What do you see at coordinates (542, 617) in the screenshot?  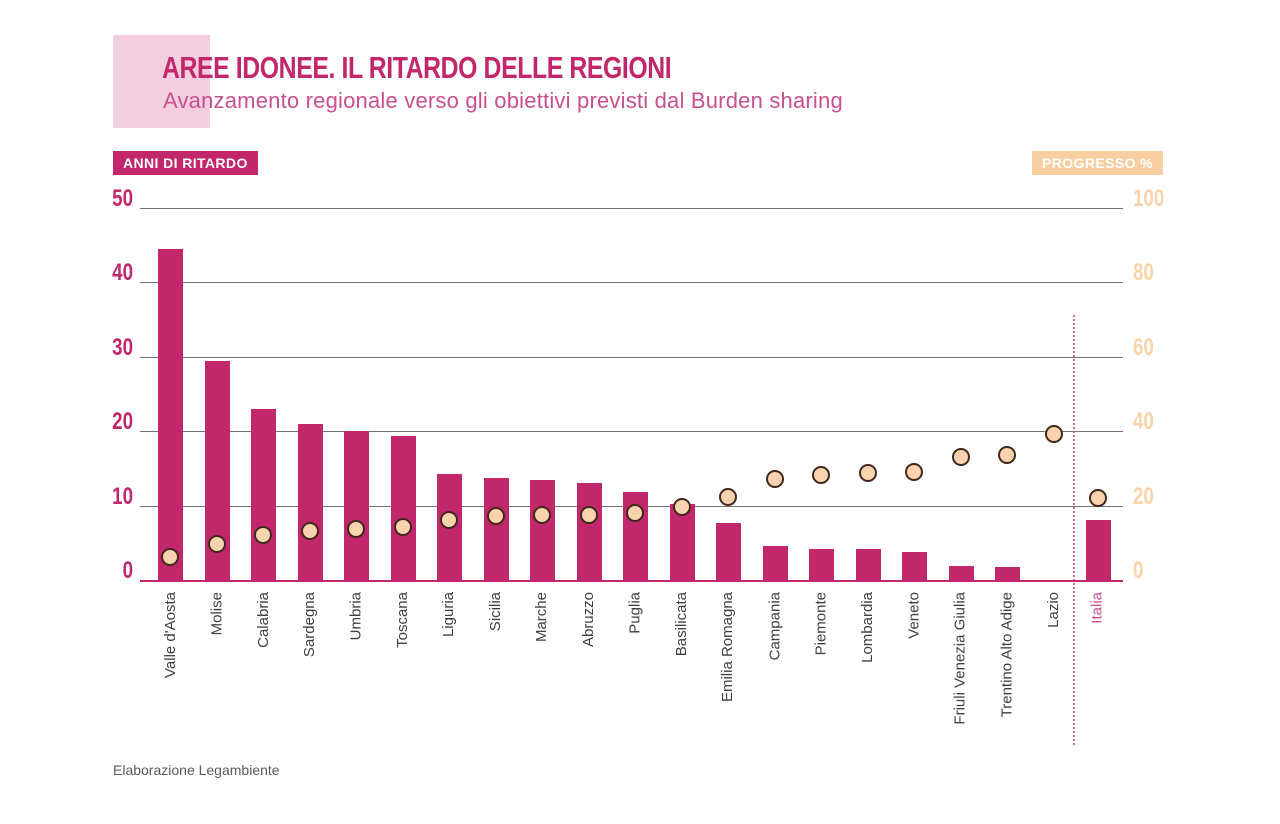 I see `x-label-marche: Marche` at bounding box center [542, 617].